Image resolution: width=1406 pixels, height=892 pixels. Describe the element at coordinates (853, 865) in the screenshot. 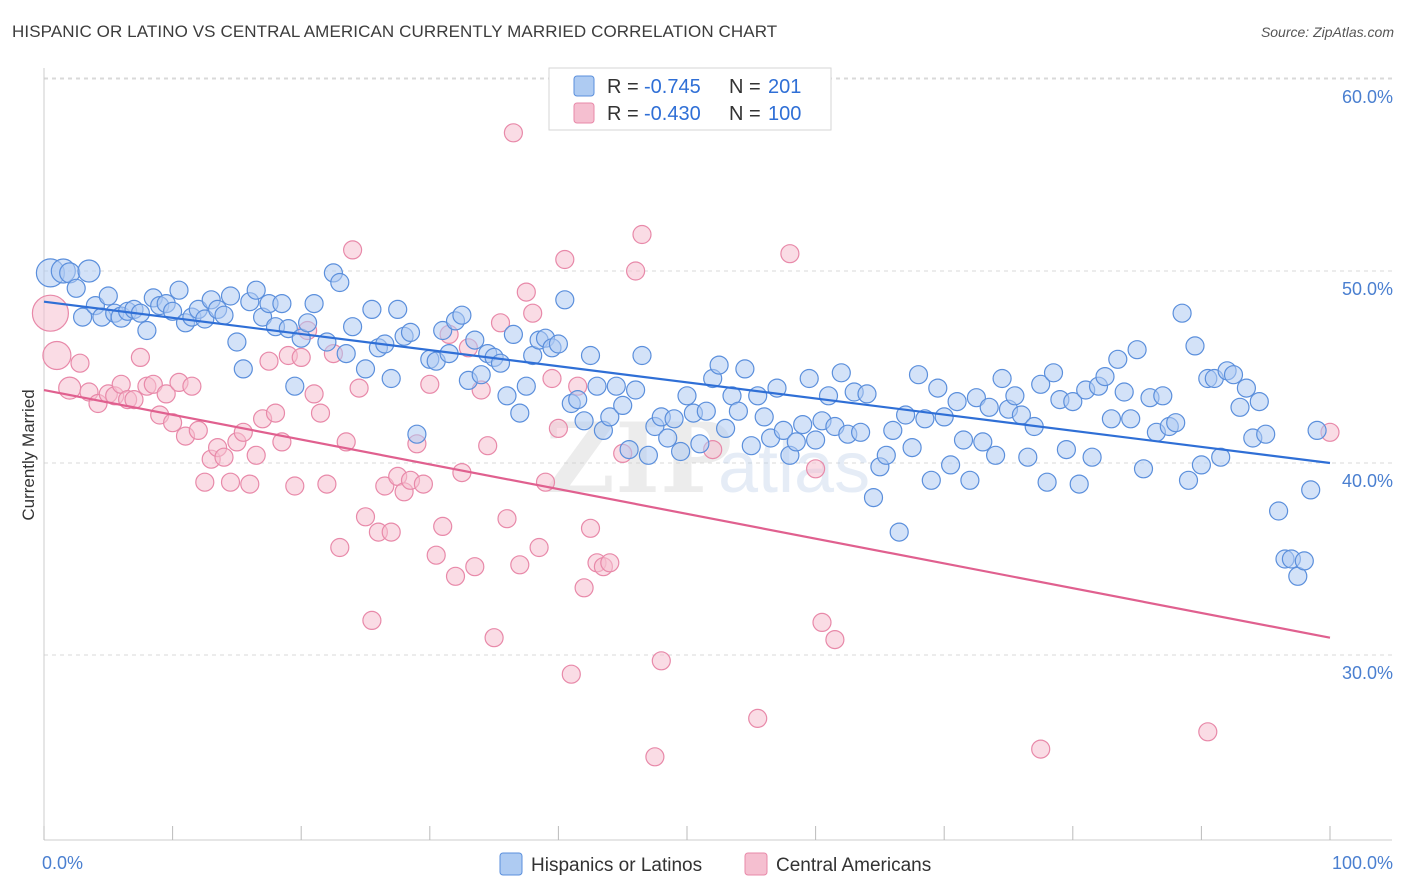

I see `series-label-central-americans: Central Americans` at that location.